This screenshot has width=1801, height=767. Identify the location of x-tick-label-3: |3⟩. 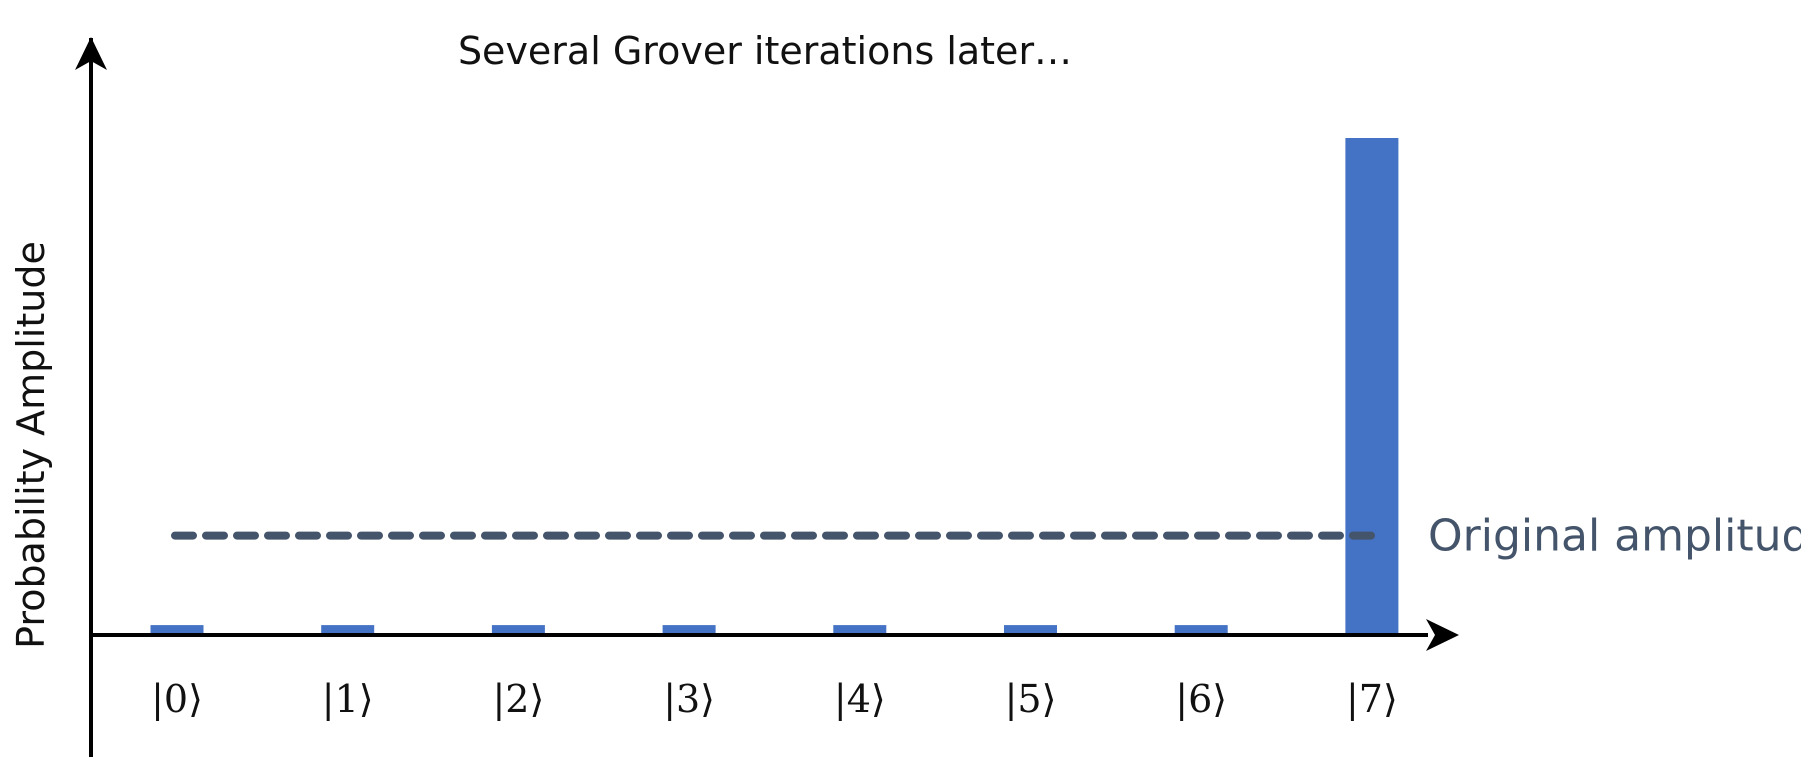
(689, 699).